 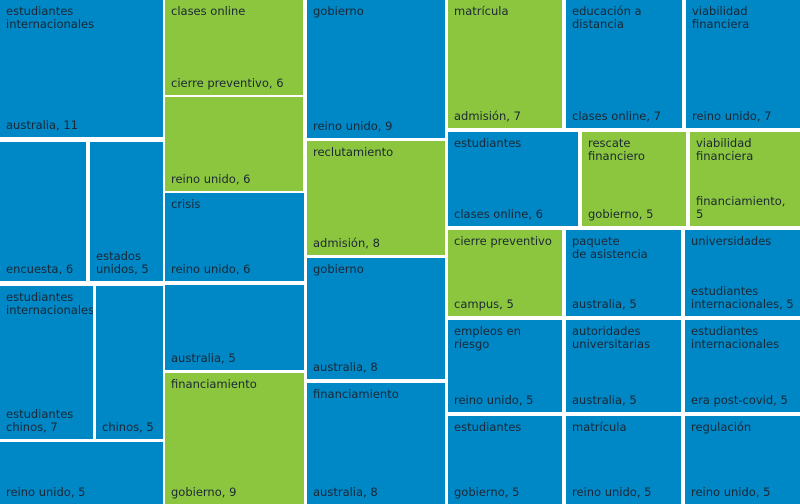 What do you see at coordinates (721, 427) in the screenshot?
I see `tile-label: regulación` at bounding box center [721, 427].